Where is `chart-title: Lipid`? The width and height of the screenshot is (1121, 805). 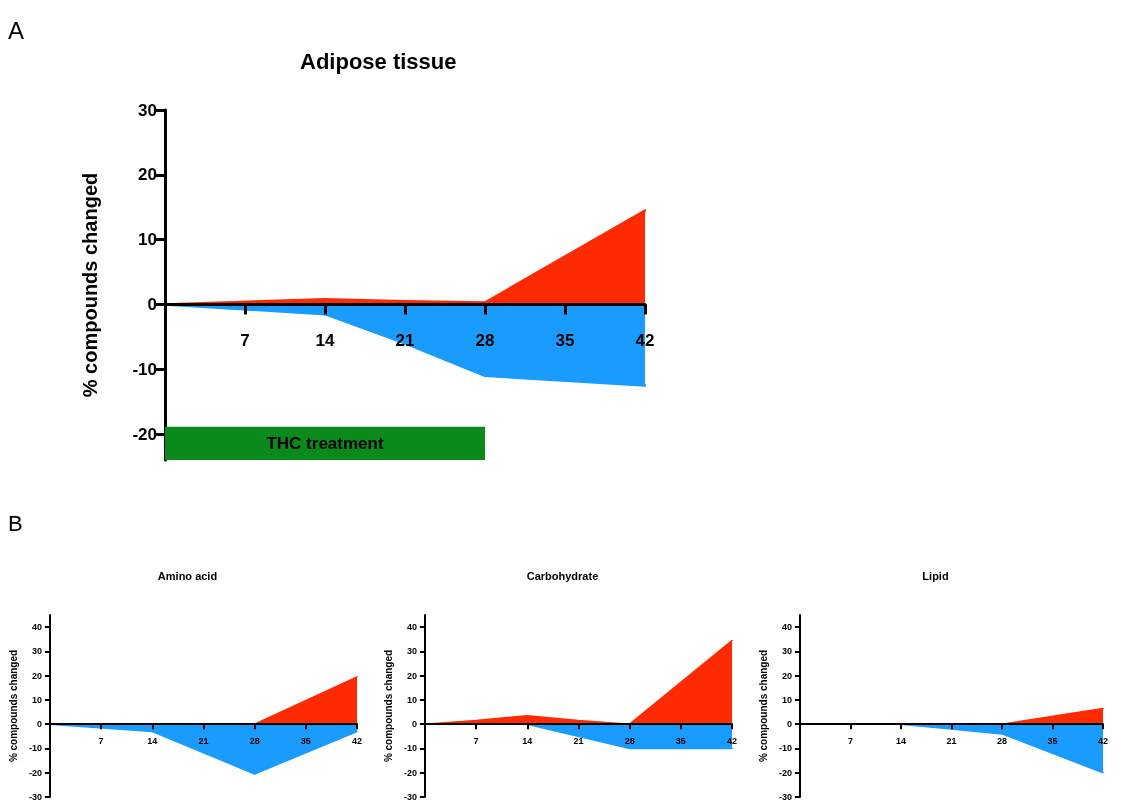
chart-title: Lipid is located at coordinates (935, 575).